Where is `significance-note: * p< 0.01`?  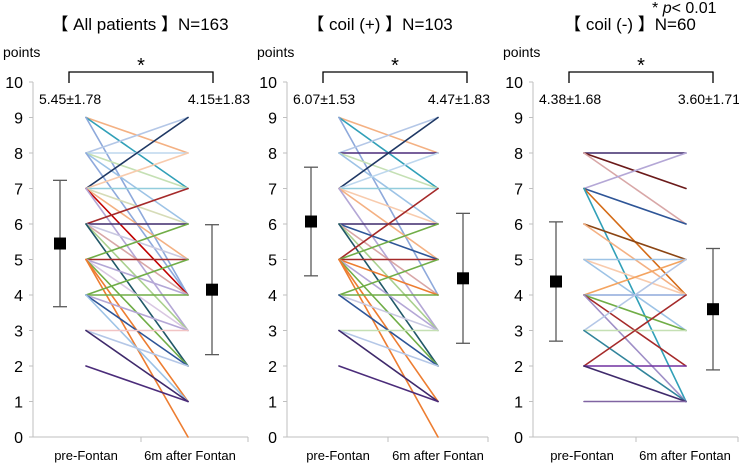 significance-note: * p< 0.01 is located at coordinates (684, 9).